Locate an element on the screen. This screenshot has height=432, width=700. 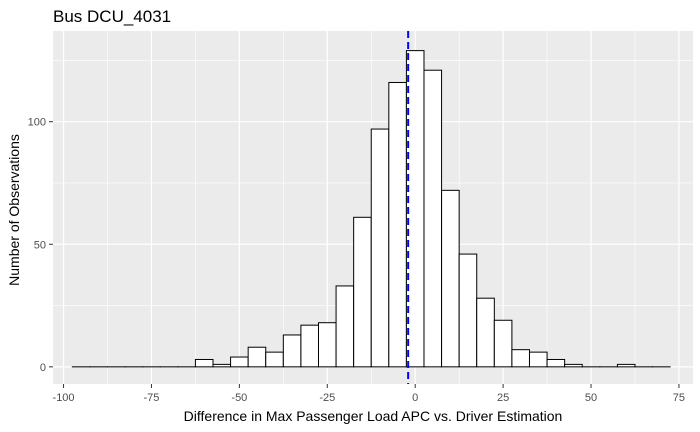
x-tick-label: 75 is located at coordinates (679, 398).